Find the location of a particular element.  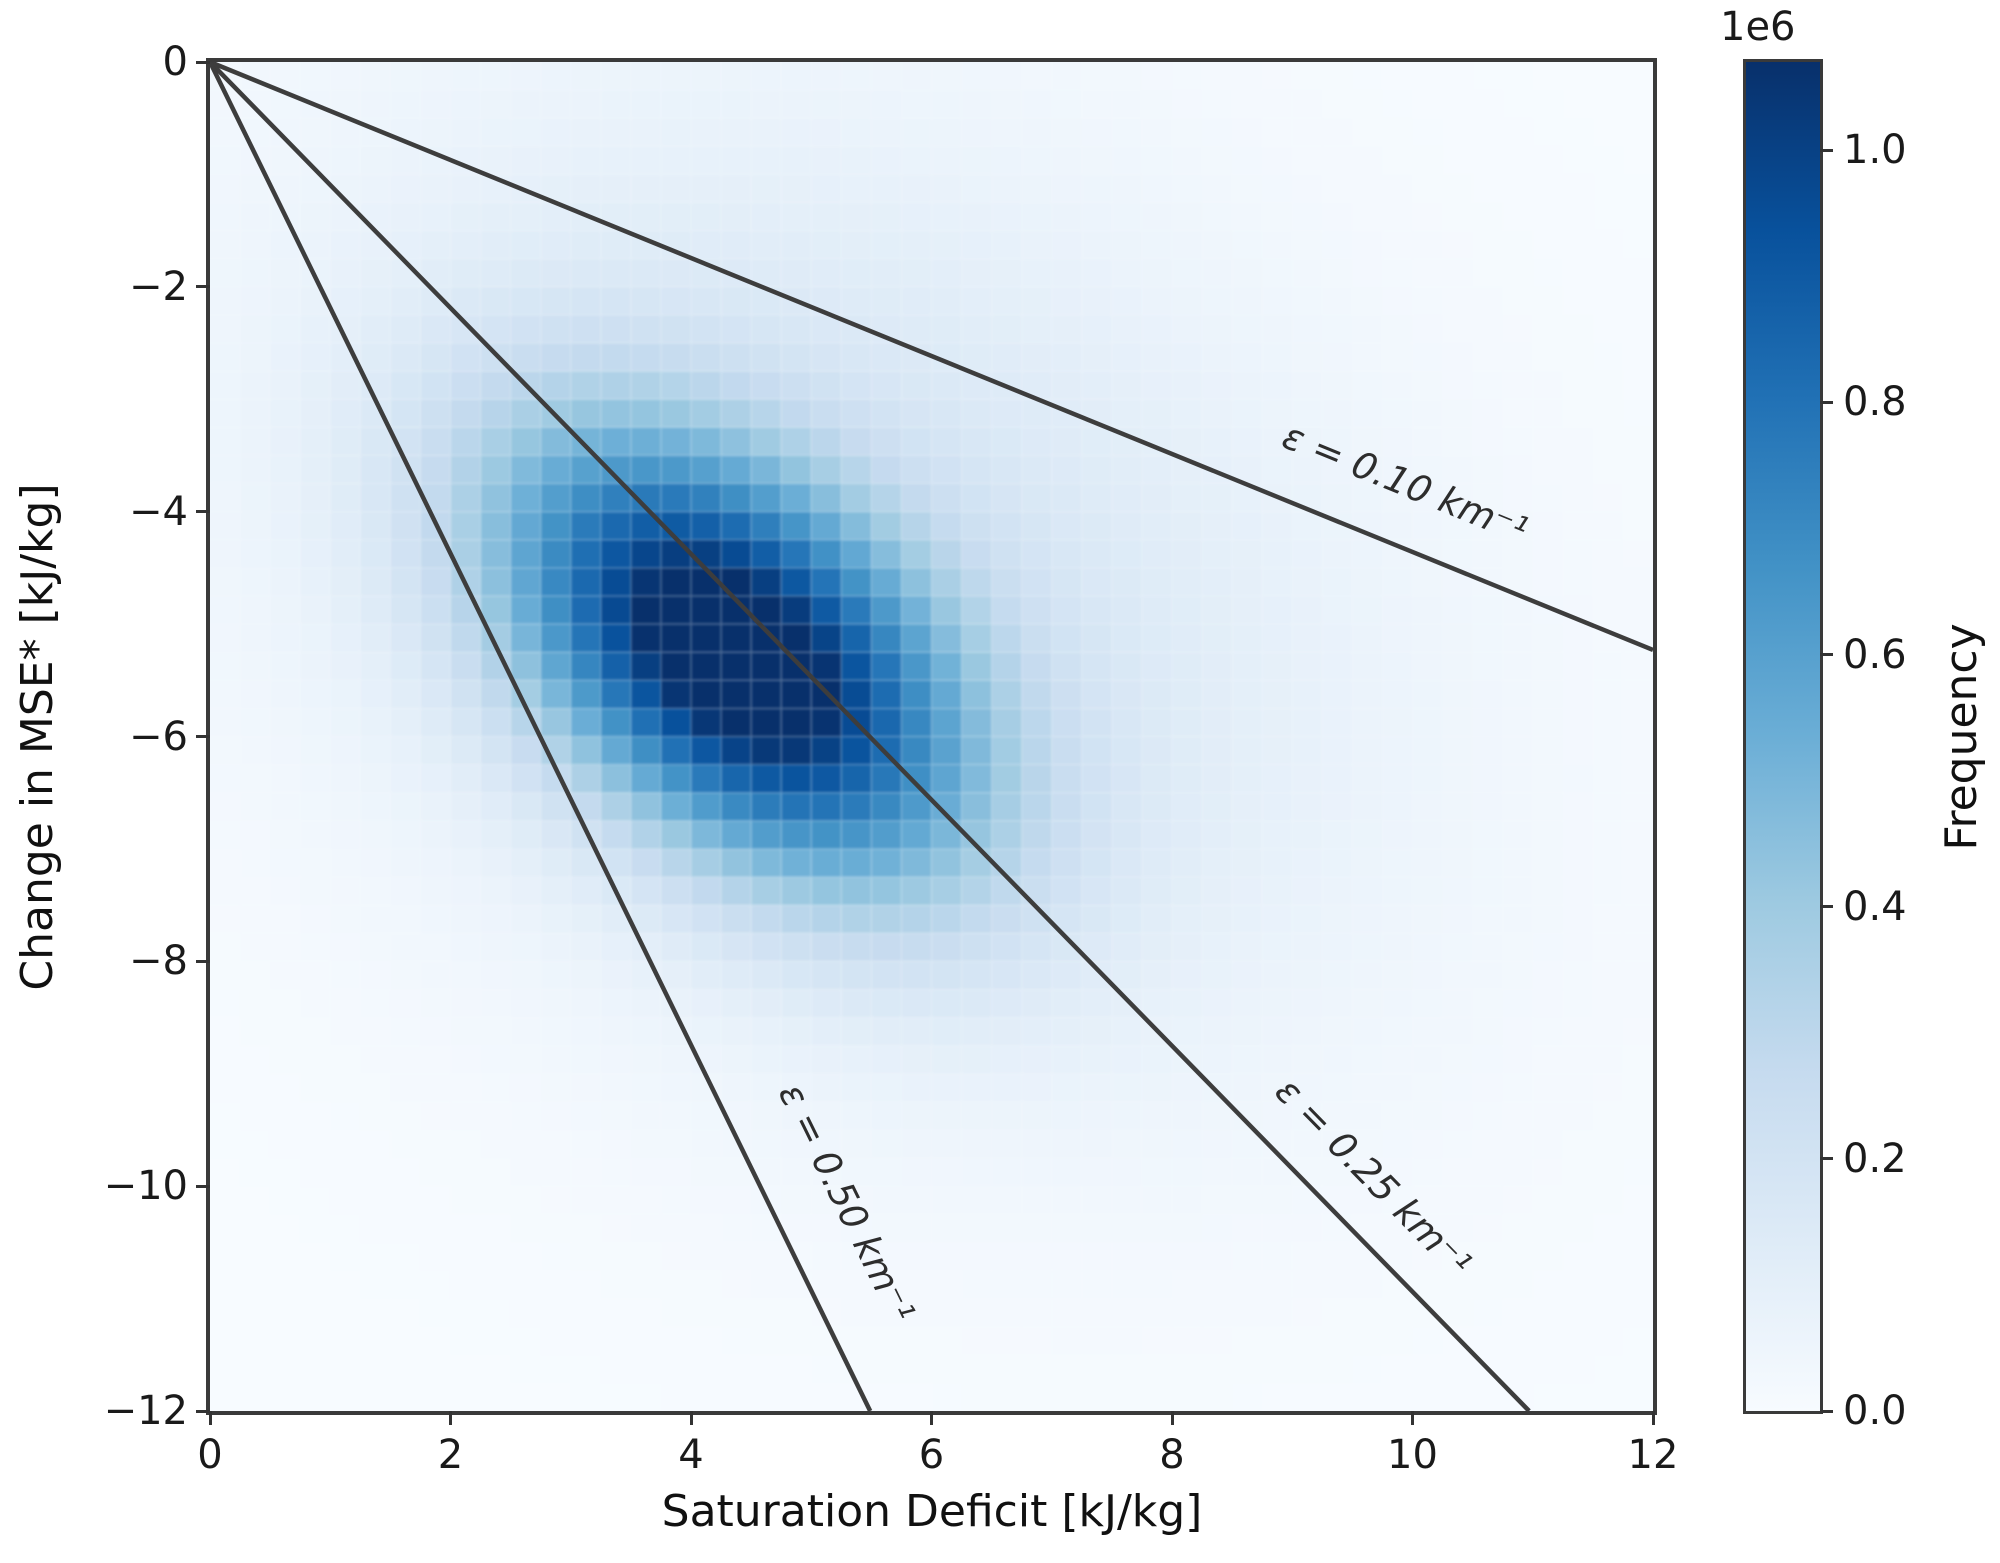

colorbar-scale-label: 1e6 is located at coordinates (1758, 27).